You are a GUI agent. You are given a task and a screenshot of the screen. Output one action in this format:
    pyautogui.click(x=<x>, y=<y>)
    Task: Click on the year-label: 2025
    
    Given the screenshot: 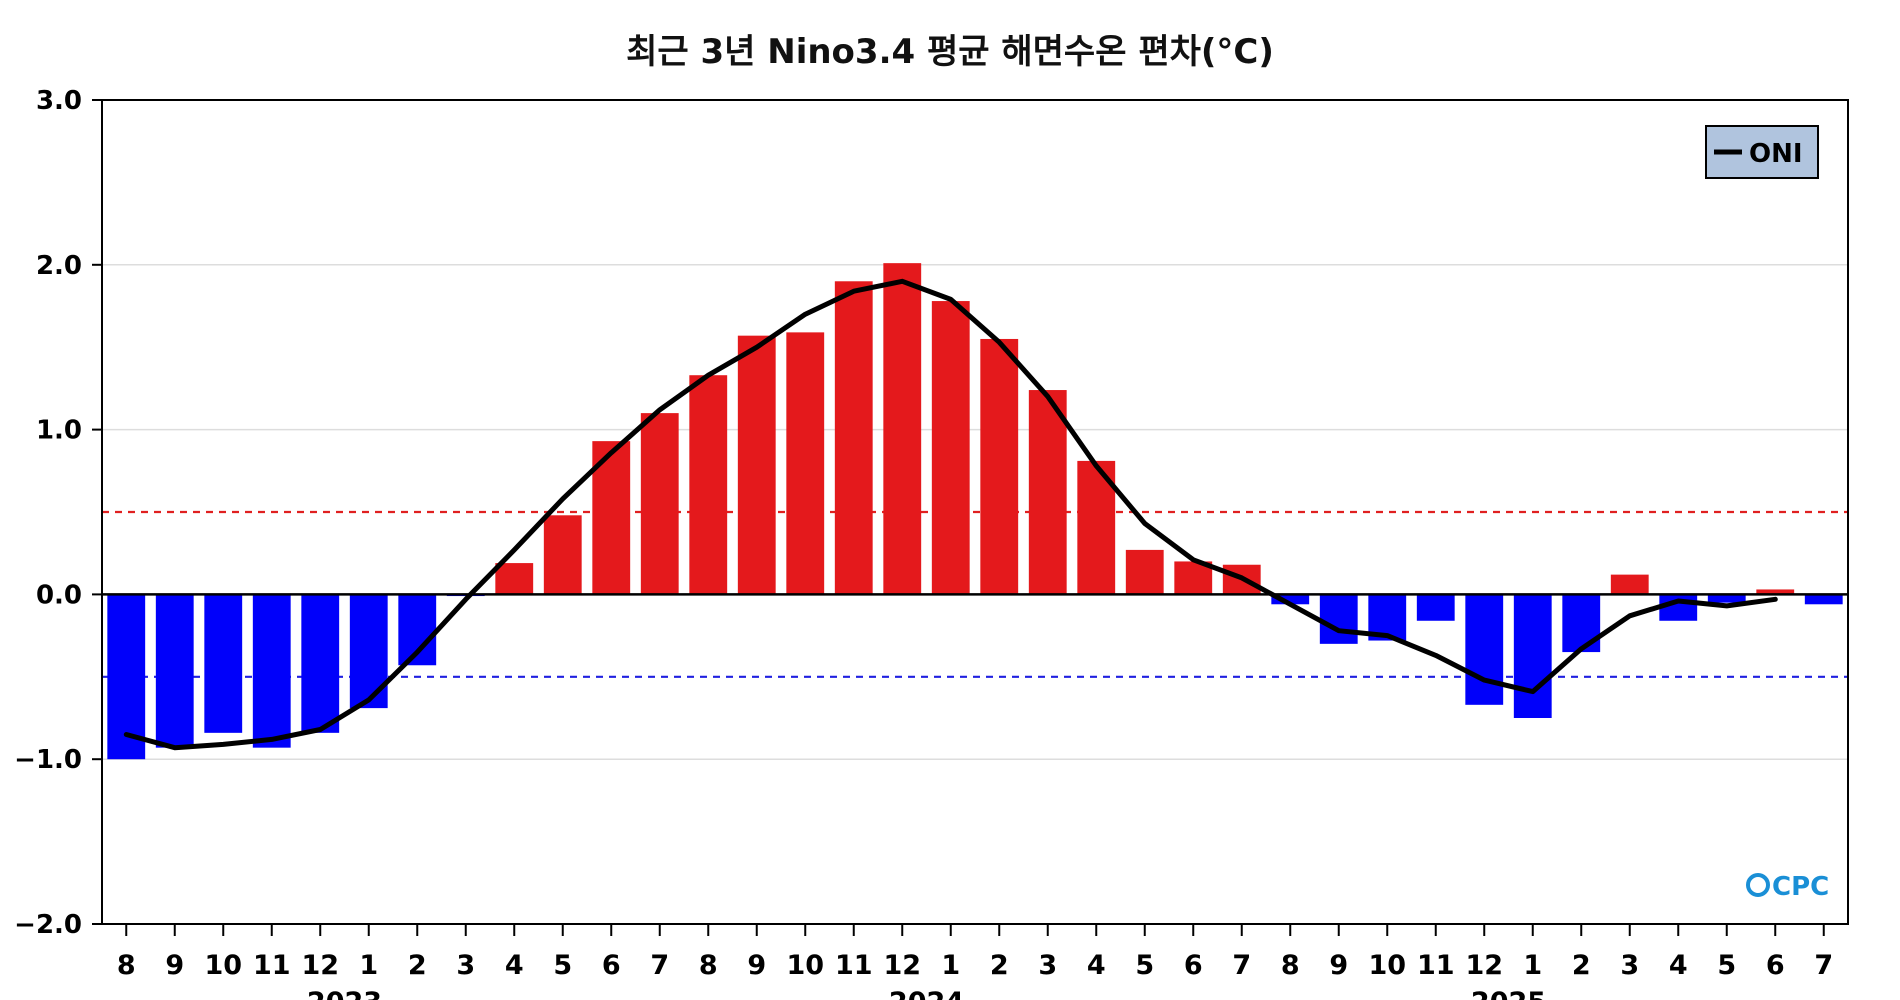 What is the action you would take?
    pyautogui.click(x=1508, y=993)
    